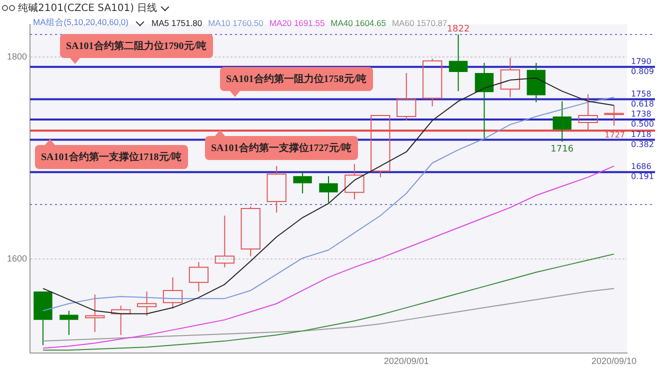 The image size is (658, 370). What do you see at coordinates (111, 157) in the screenshot?
I see `annotation: SA101合约第一支撑位1718元/吨` at bounding box center [111, 157].